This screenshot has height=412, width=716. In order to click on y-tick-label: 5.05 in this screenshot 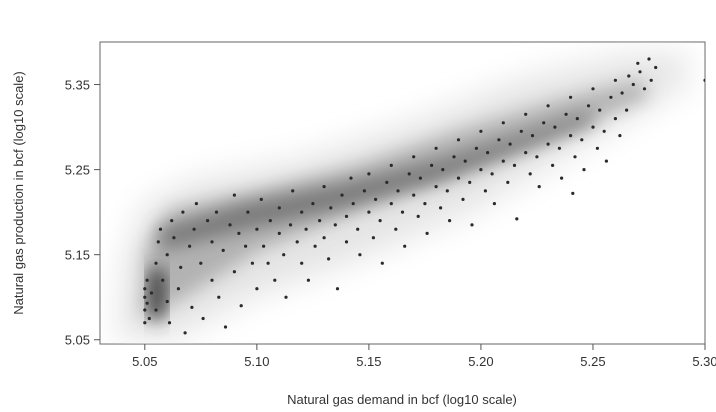, I will do `click(77, 340)`.